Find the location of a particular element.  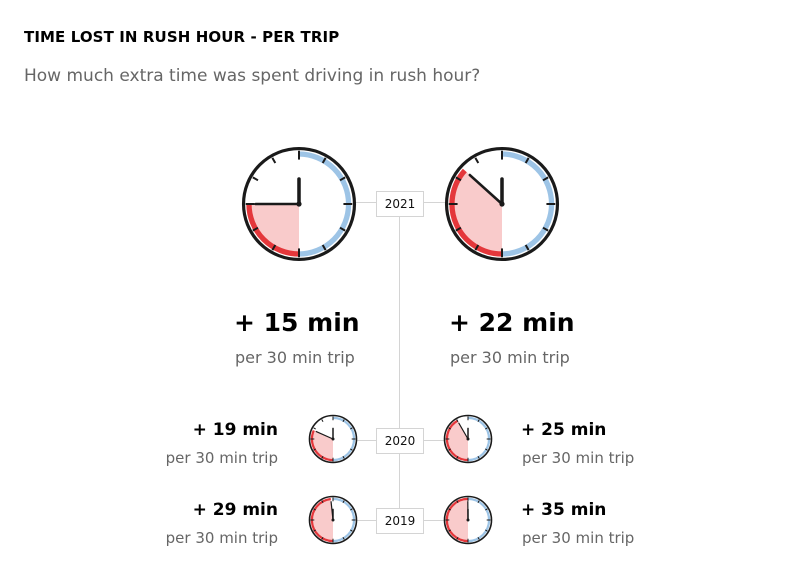

timeline-line is located at coordinates (399, 366).